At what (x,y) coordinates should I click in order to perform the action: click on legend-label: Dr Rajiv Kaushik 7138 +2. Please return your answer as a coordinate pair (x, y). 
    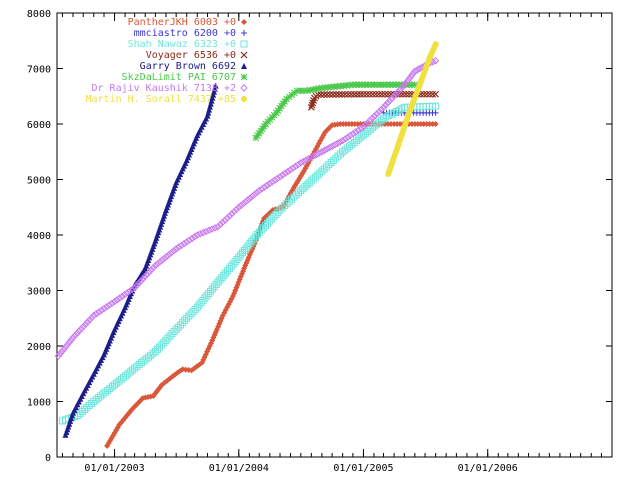
    Looking at the image, I should click on (164, 88).